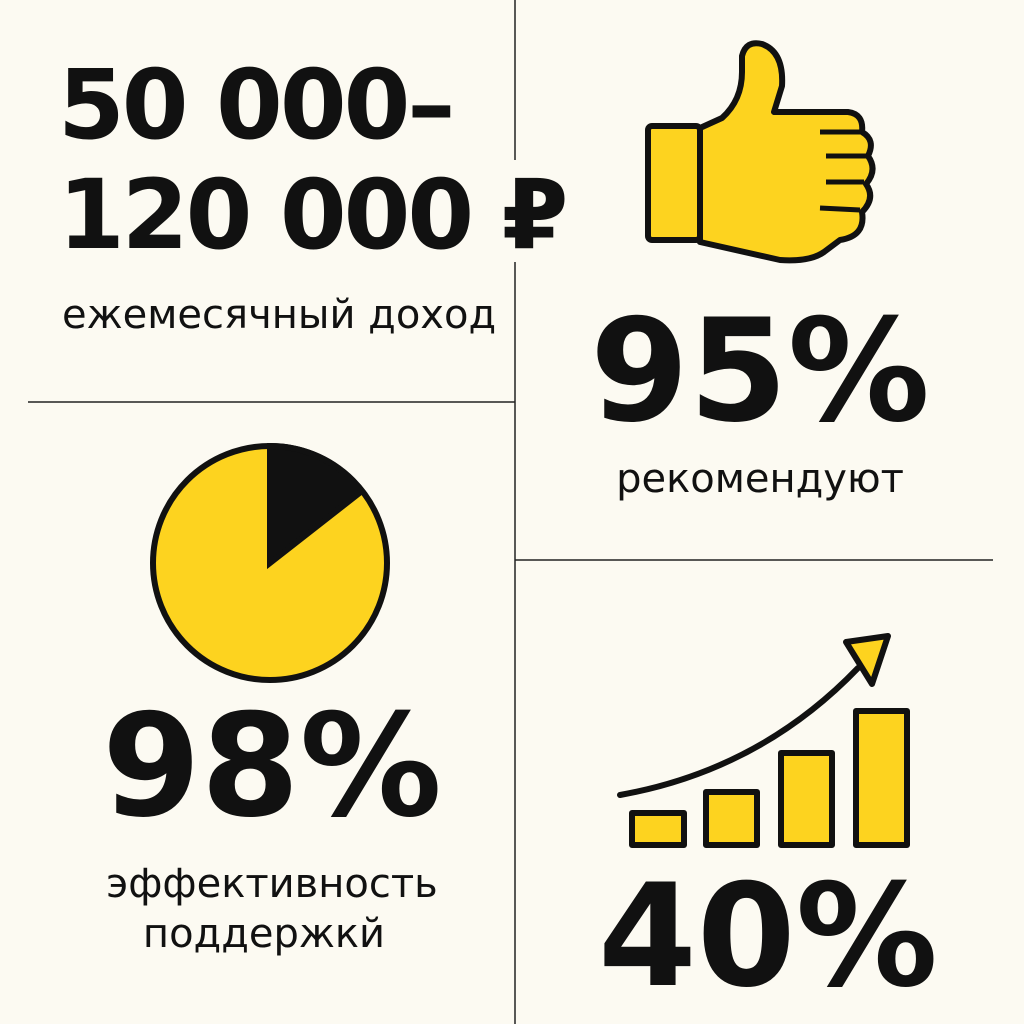 The height and width of the screenshot is (1024, 1024). Describe the element at coordinates (768, 936) in the screenshot. I see `growth-value: 40%` at that location.